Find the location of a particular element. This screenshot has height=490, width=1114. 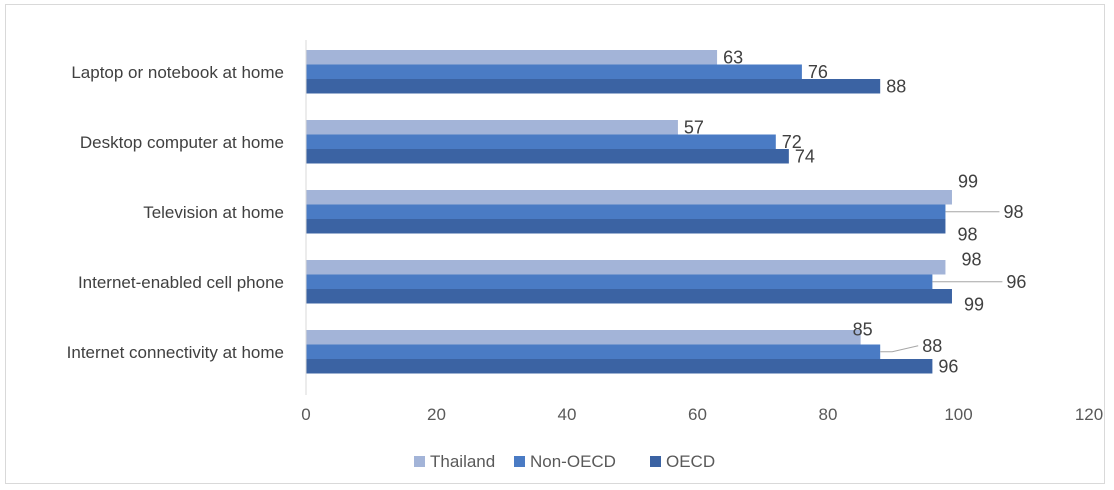

legend-label-non-oecd: Non-OECD is located at coordinates (573, 461).